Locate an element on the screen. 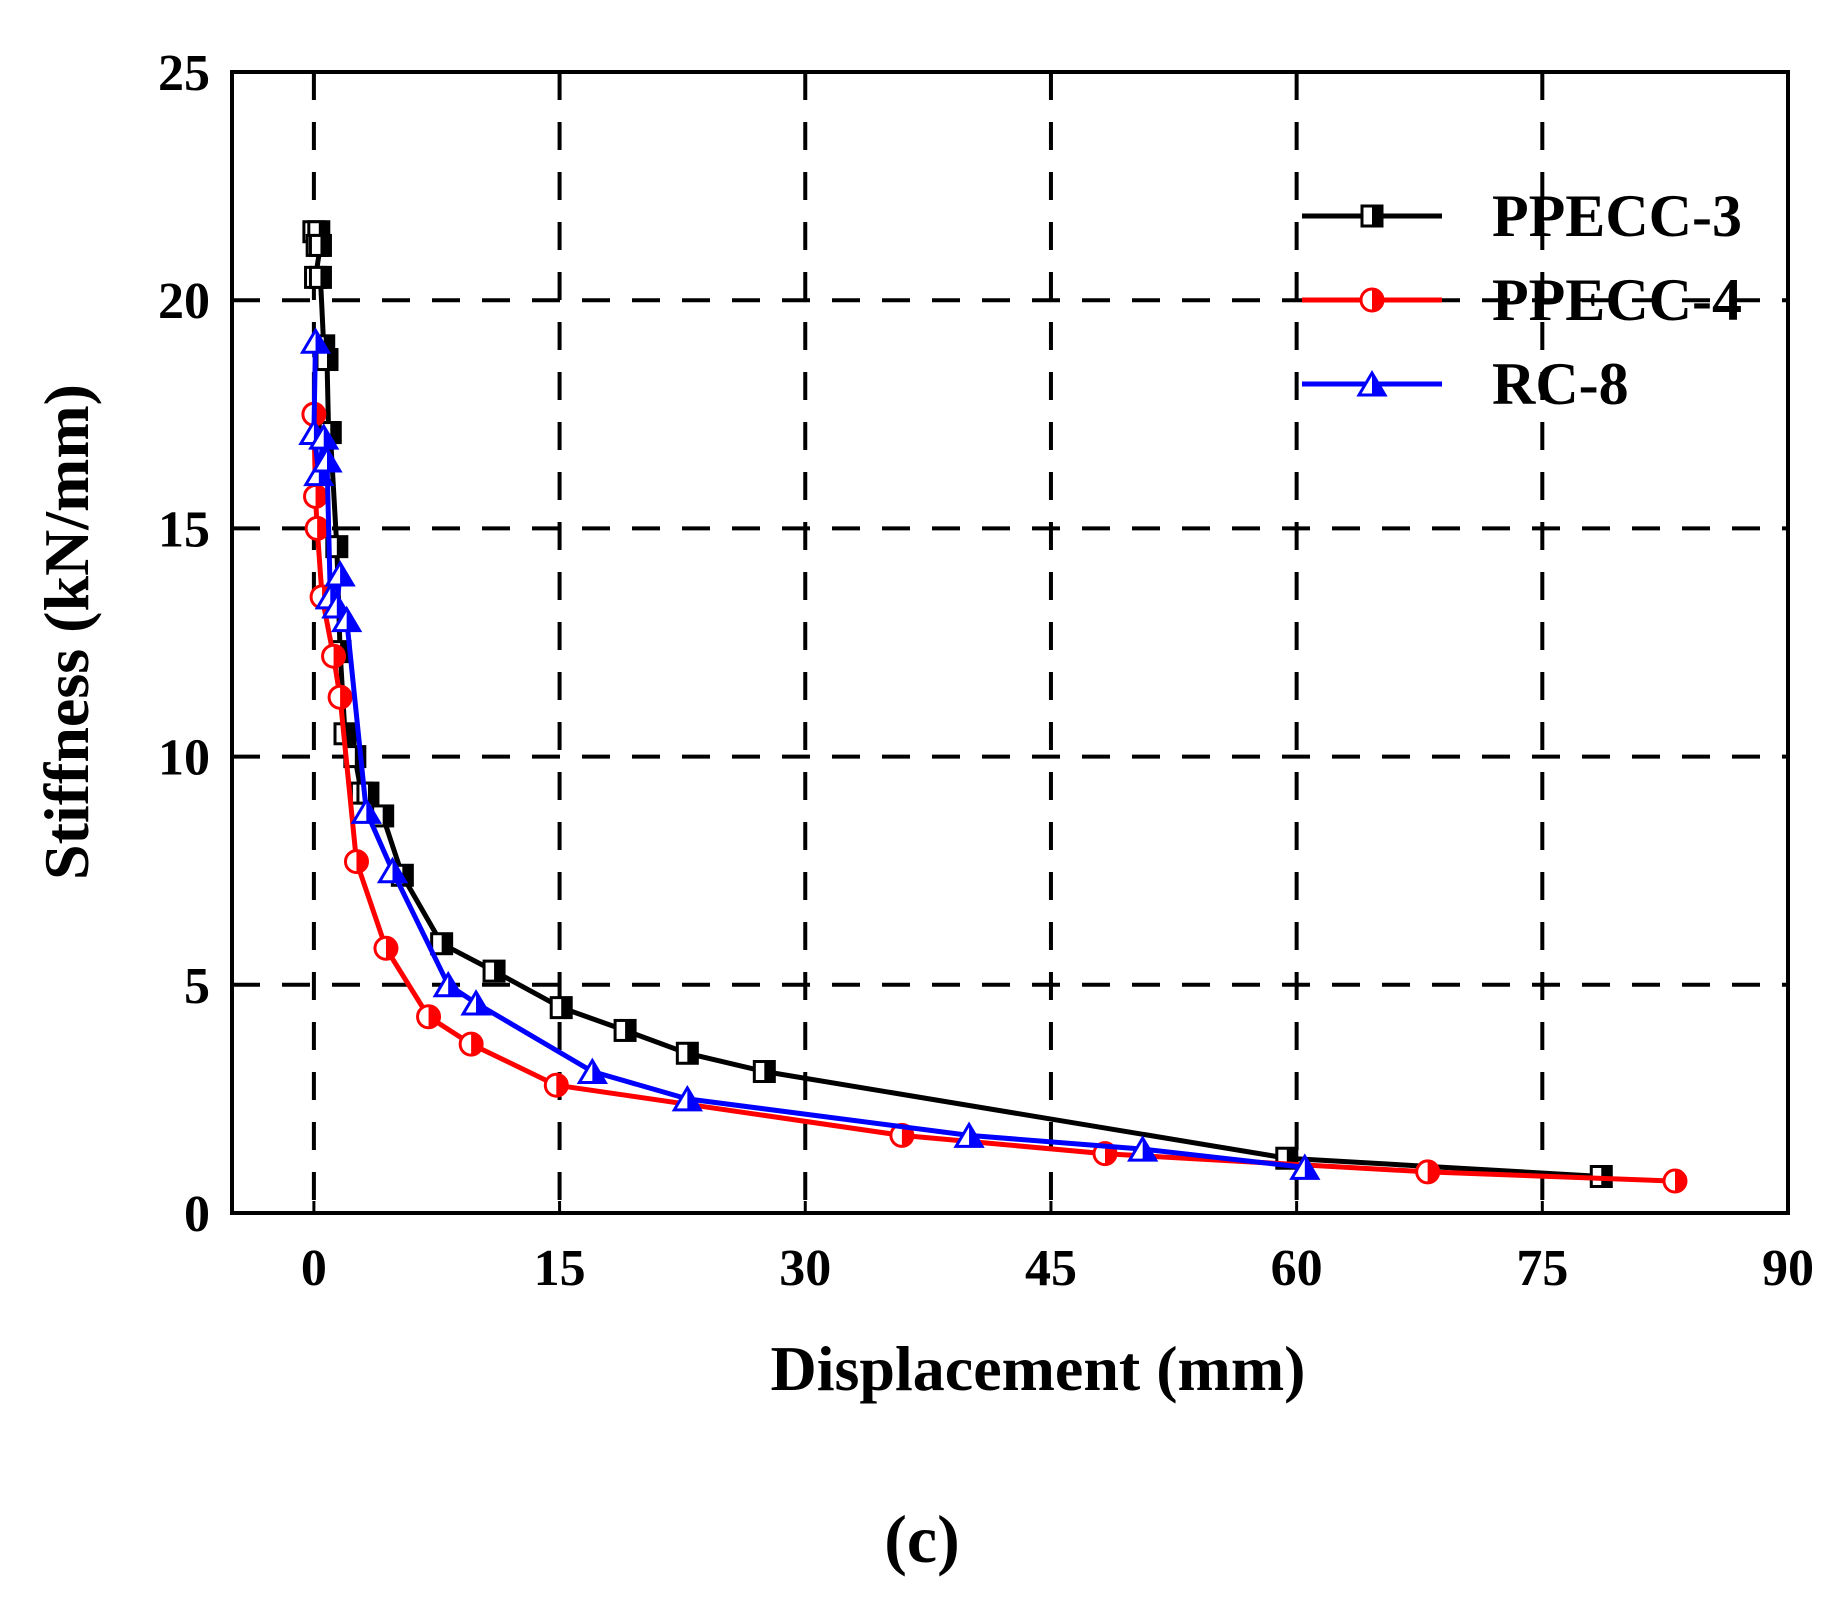 The image size is (1839, 1599). legend: PPECC-3 PPECC-4 RC-8 is located at coordinates (1522, 300).